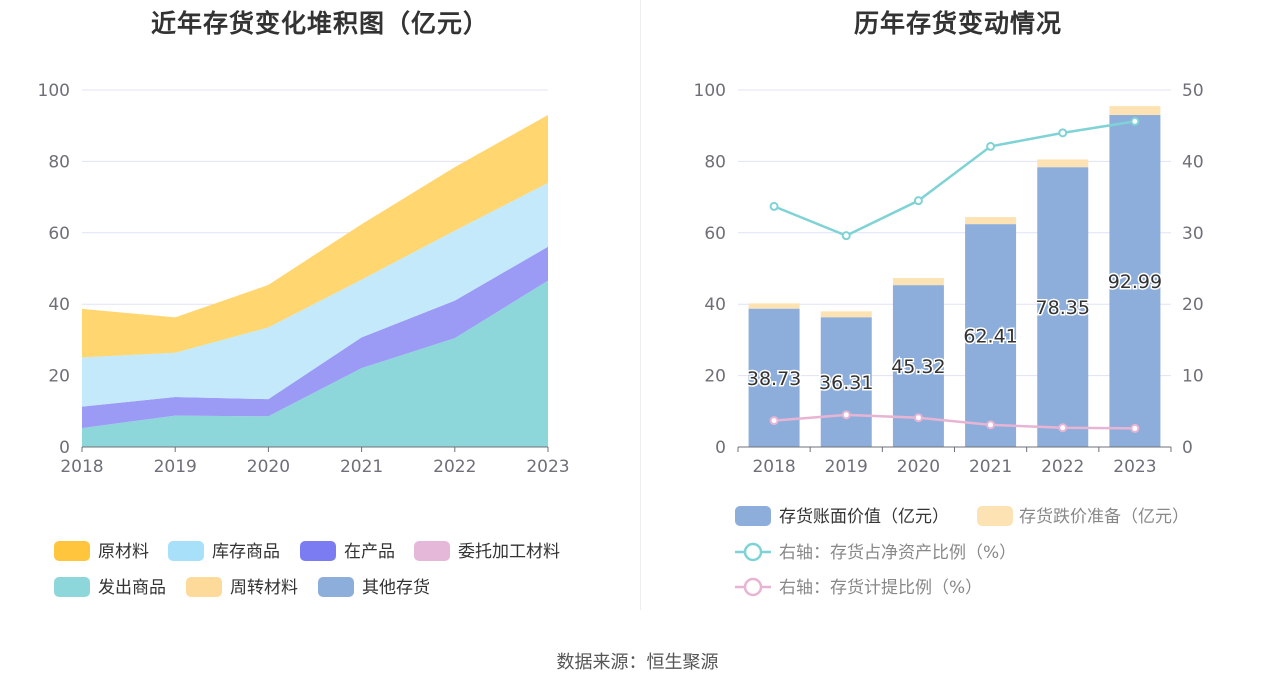  I want to click on bar-data-label: 36.31, so click(846, 383).